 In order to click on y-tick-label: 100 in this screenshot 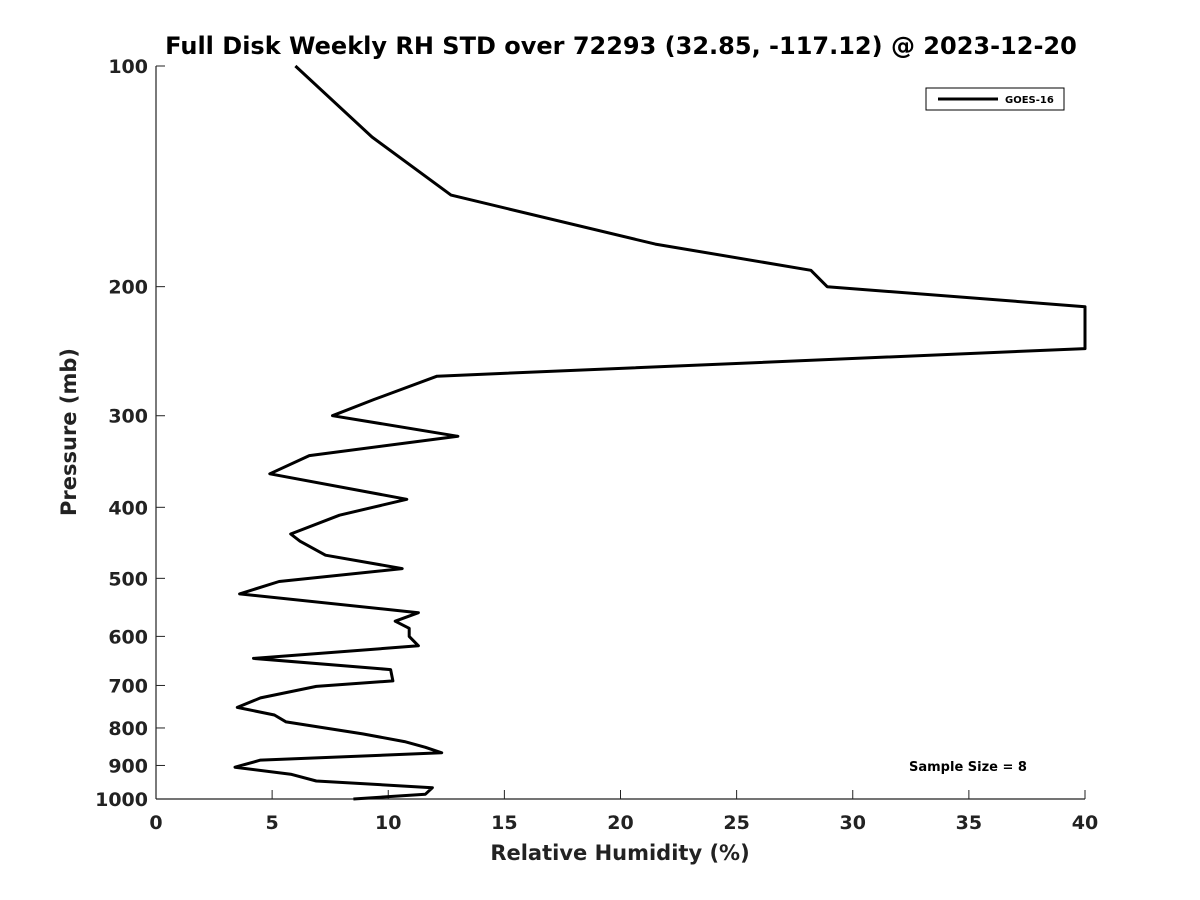, I will do `click(128, 67)`.